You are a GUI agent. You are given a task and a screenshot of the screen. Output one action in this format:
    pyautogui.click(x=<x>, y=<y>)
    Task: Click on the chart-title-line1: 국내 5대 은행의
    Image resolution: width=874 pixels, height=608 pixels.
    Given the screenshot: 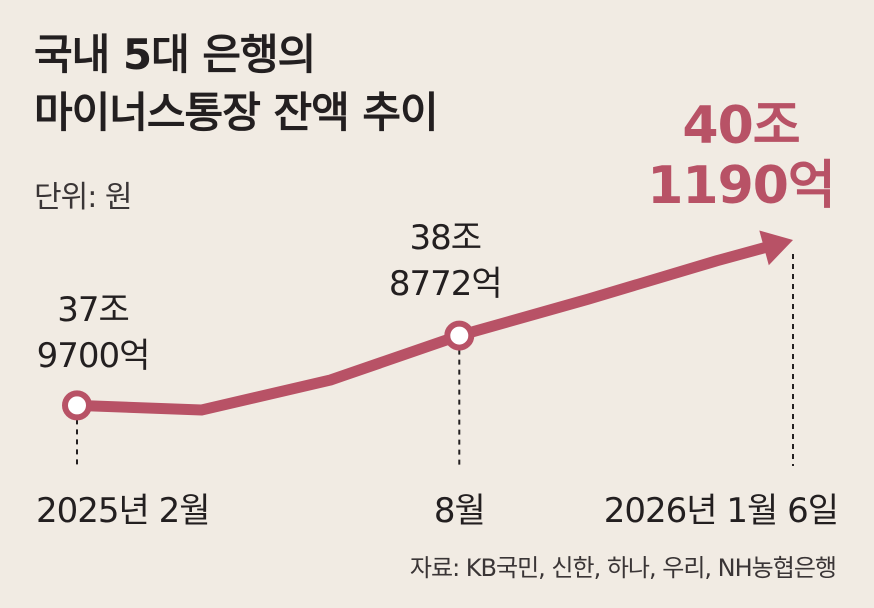 What is the action you would take?
    pyautogui.click(x=175, y=54)
    